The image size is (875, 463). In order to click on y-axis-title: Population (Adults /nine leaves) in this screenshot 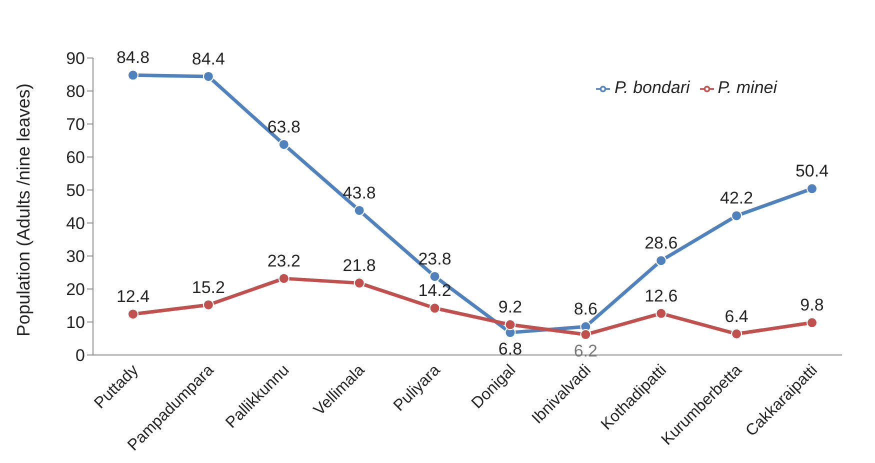, I will do `click(23, 209)`.